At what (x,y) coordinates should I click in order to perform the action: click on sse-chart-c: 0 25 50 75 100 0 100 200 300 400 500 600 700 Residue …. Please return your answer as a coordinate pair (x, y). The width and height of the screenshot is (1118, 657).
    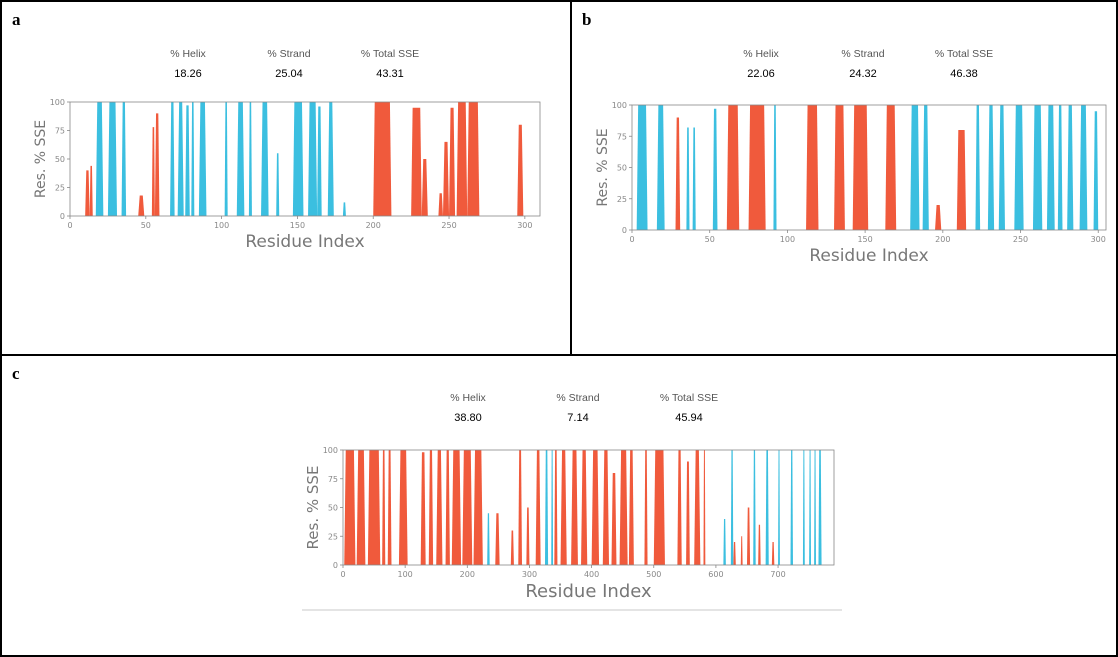
    Looking at the image, I should click on (569, 524).